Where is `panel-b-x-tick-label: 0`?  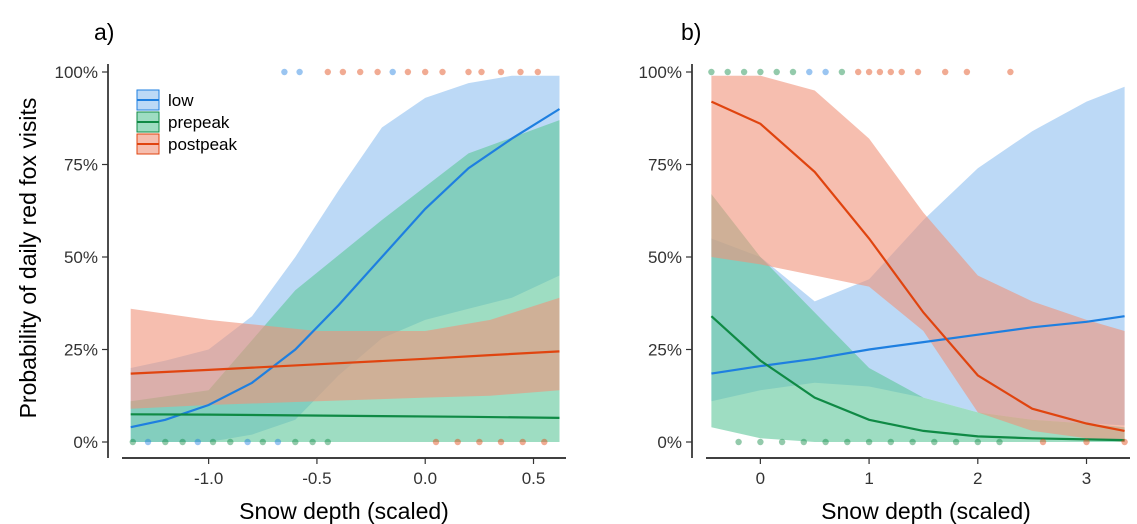
panel-b-x-tick-label: 0 is located at coordinates (760, 478).